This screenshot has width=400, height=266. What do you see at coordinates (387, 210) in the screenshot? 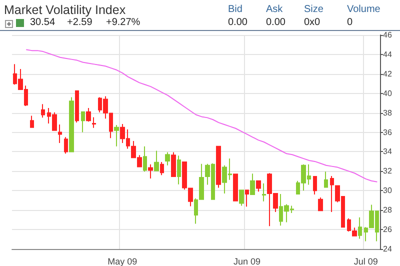
I see `y-tick-label: 28` at bounding box center [387, 210].